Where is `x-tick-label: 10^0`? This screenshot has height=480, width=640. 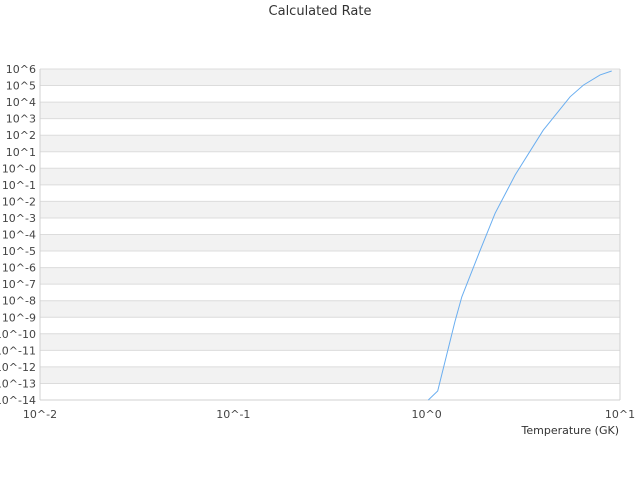
x-tick-label: 10^0 is located at coordinates (427, 414).